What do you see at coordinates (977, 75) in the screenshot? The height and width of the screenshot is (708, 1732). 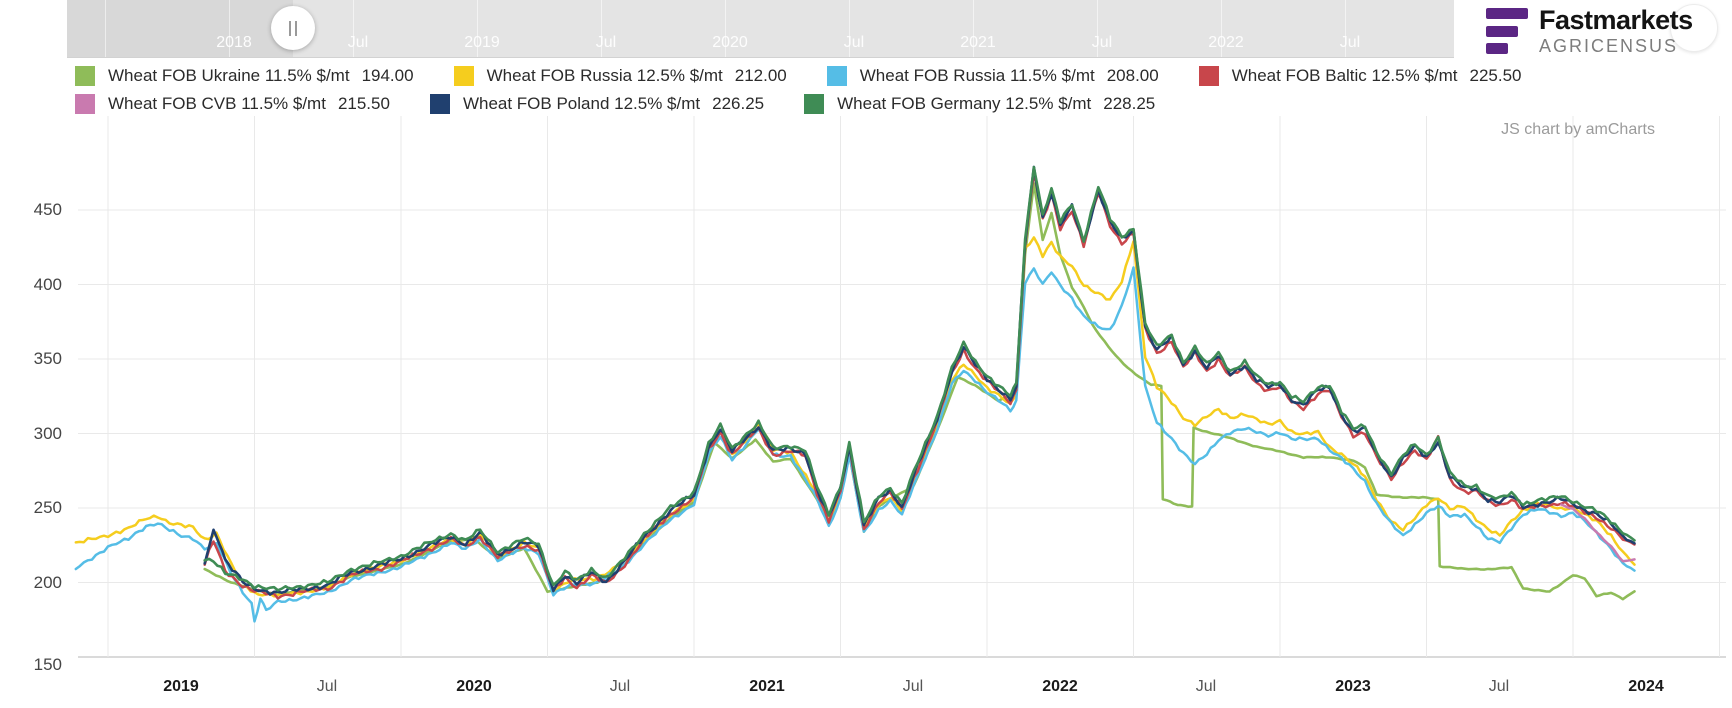 I see `legend-label: Wheat FOB Russia 11.5% $/mt` at bounding box center [977, 75].